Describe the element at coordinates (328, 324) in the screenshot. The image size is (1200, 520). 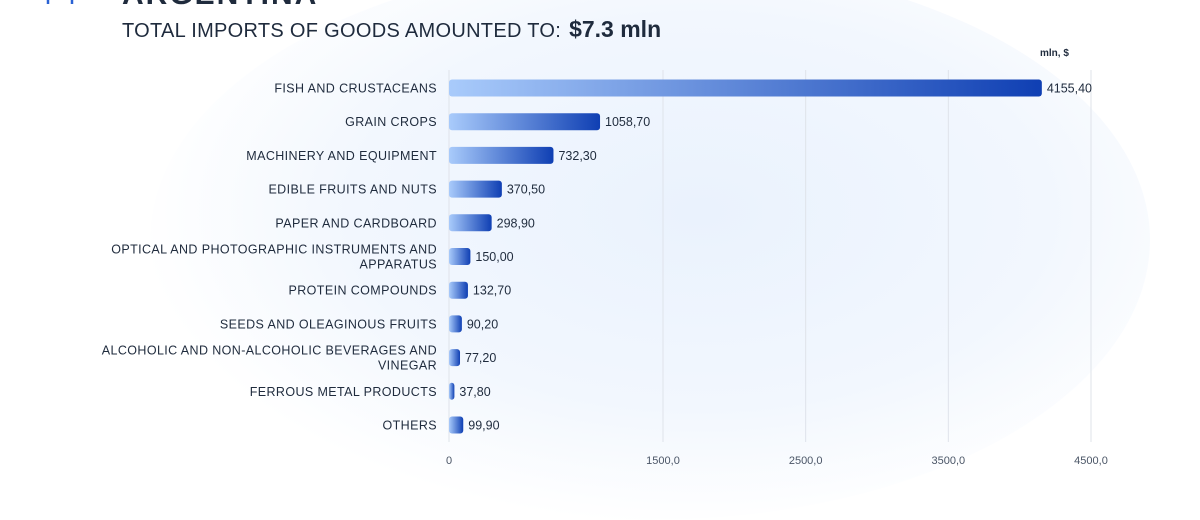
I see `category-label: SEEDS AND OLEAGINOUS FRUITS` at that location.